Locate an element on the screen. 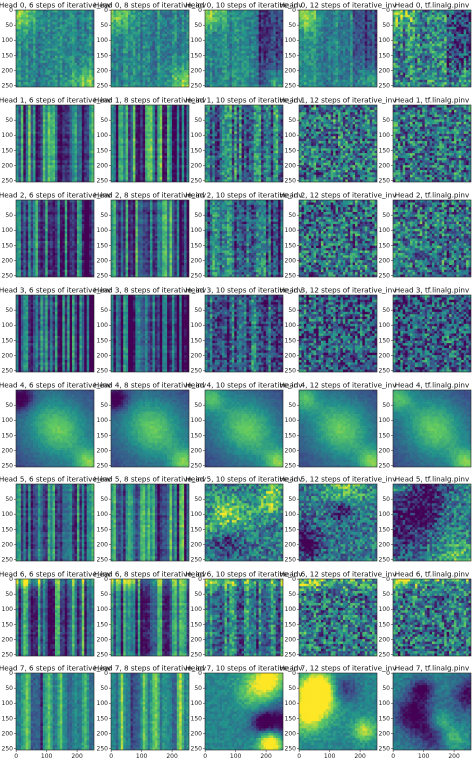 This screenshot has height=761, width=474. y-tick-label: 150 is located at coordinates (197, 55).